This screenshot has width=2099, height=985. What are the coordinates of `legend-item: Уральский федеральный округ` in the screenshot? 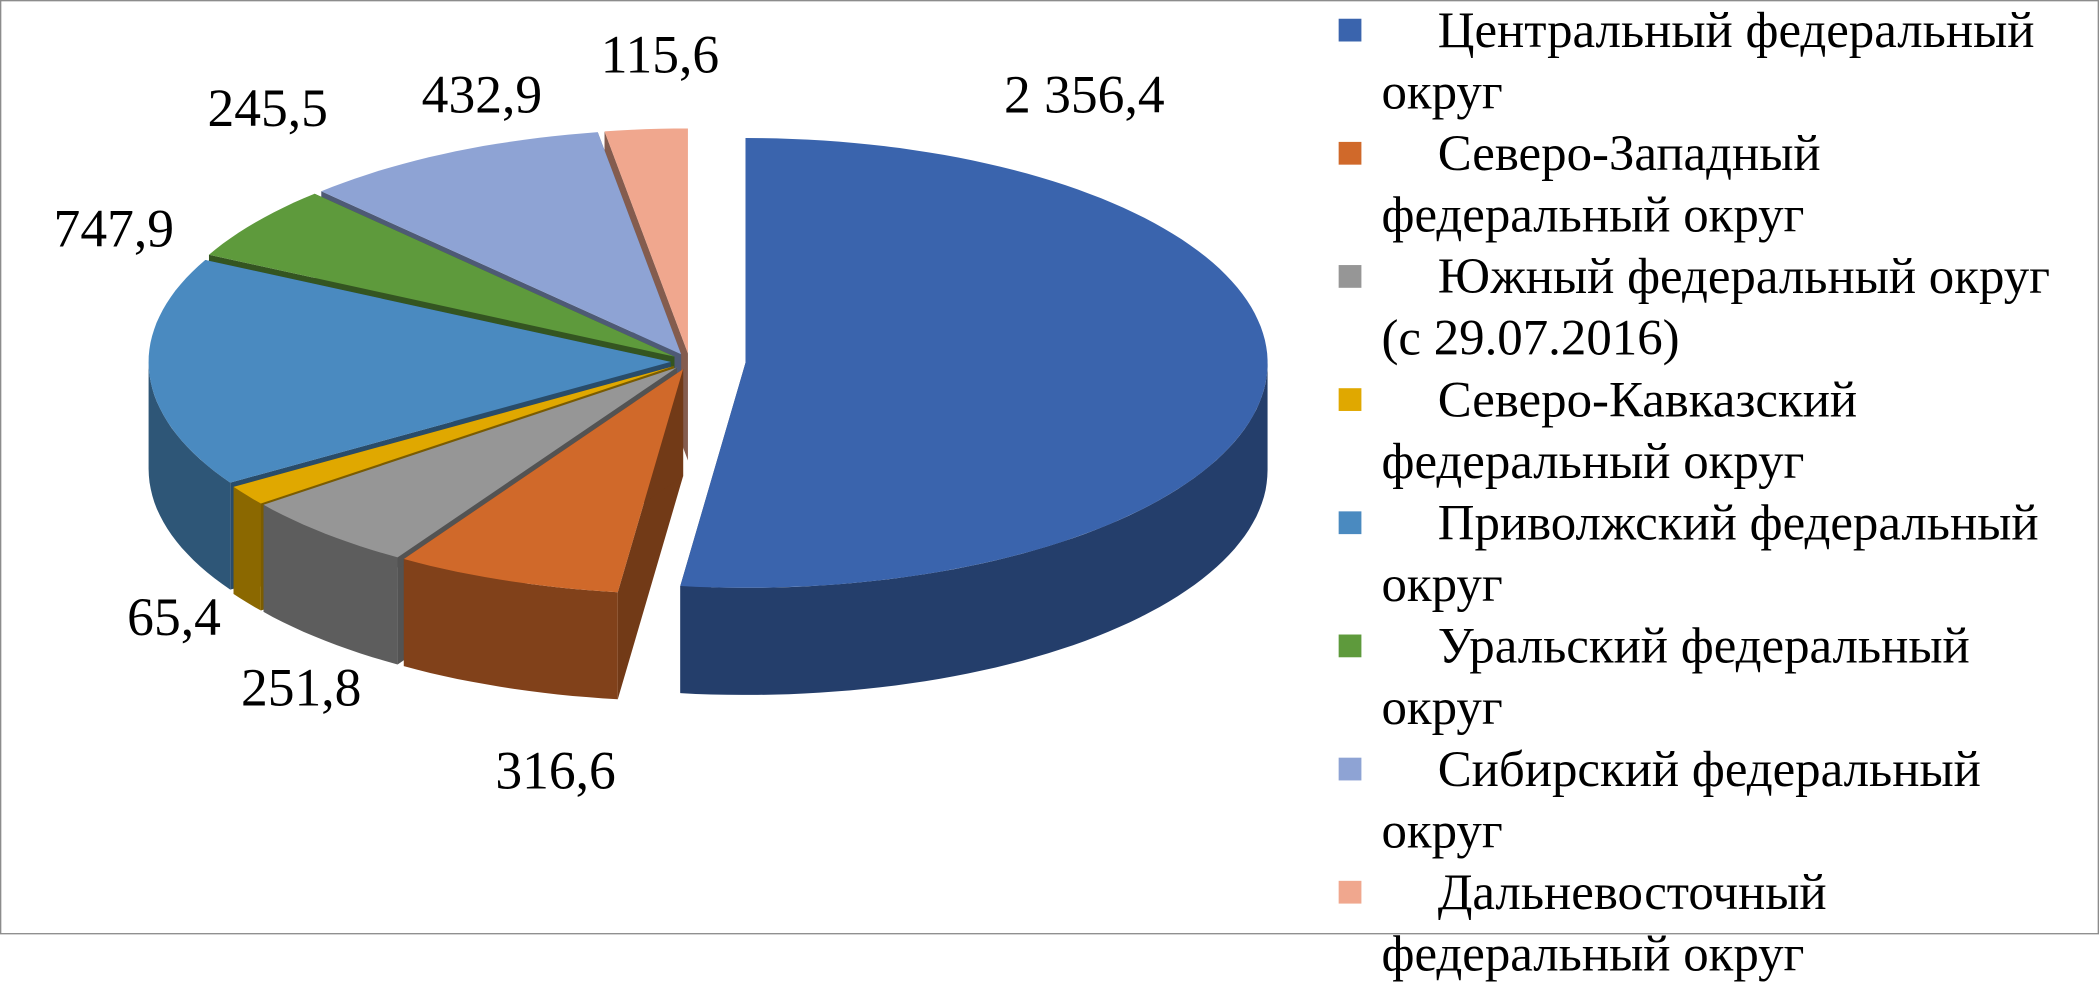 It's located at (1718, 677).